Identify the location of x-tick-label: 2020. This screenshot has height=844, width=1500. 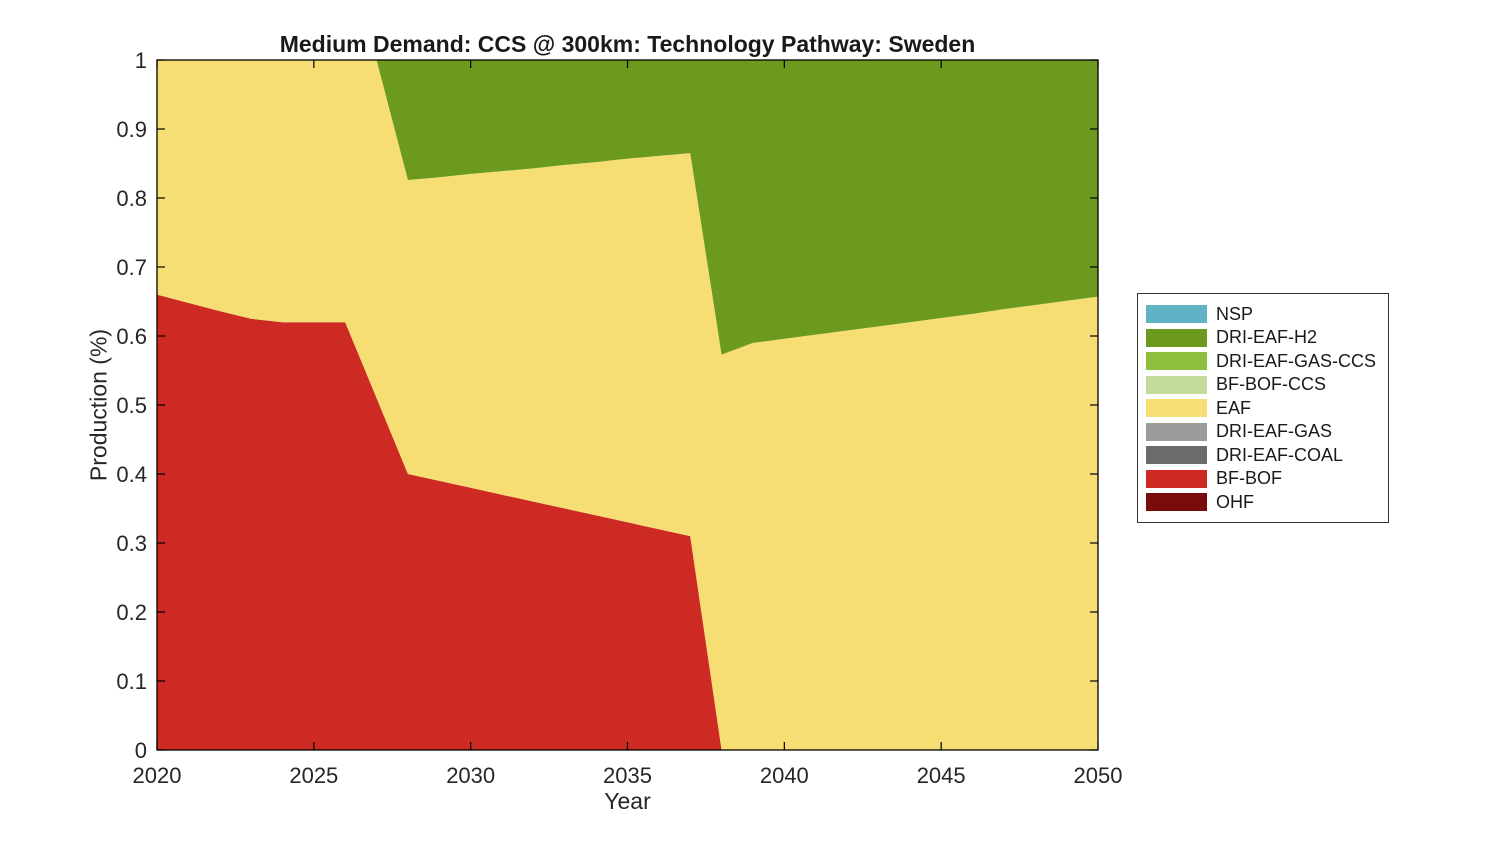
(157, 775).